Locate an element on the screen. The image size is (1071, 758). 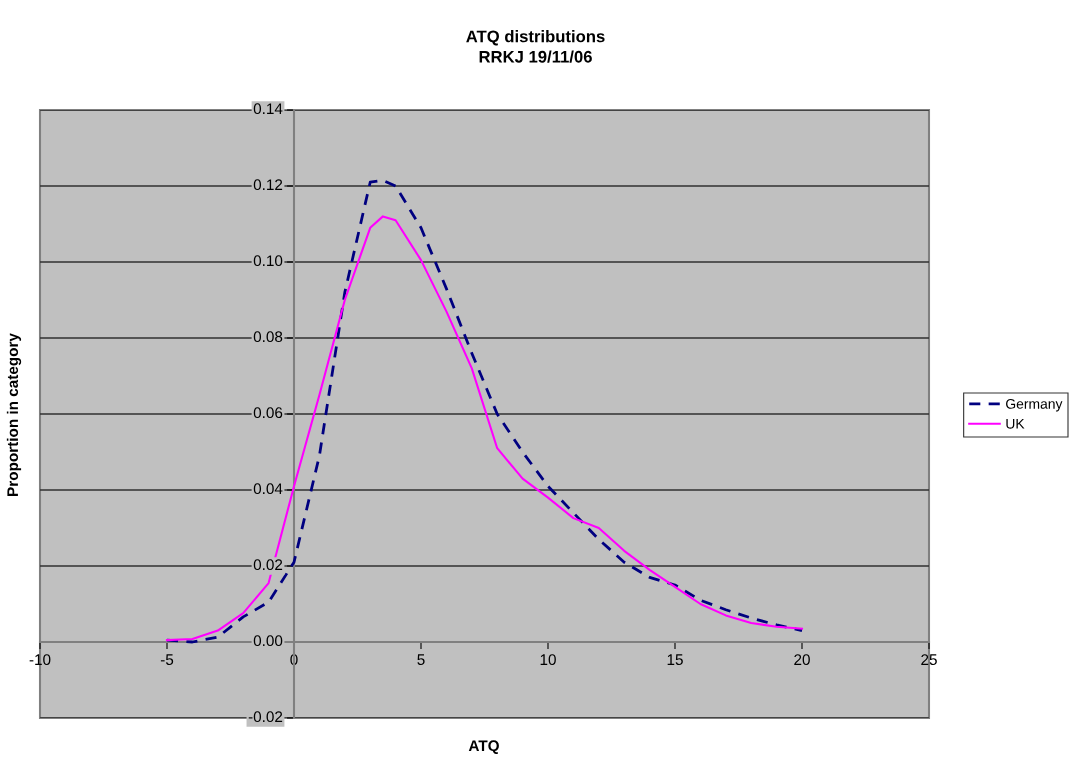
chart-title: ATQ distributions RRKJ 19/11/06 is located at coordinates (535, 46).